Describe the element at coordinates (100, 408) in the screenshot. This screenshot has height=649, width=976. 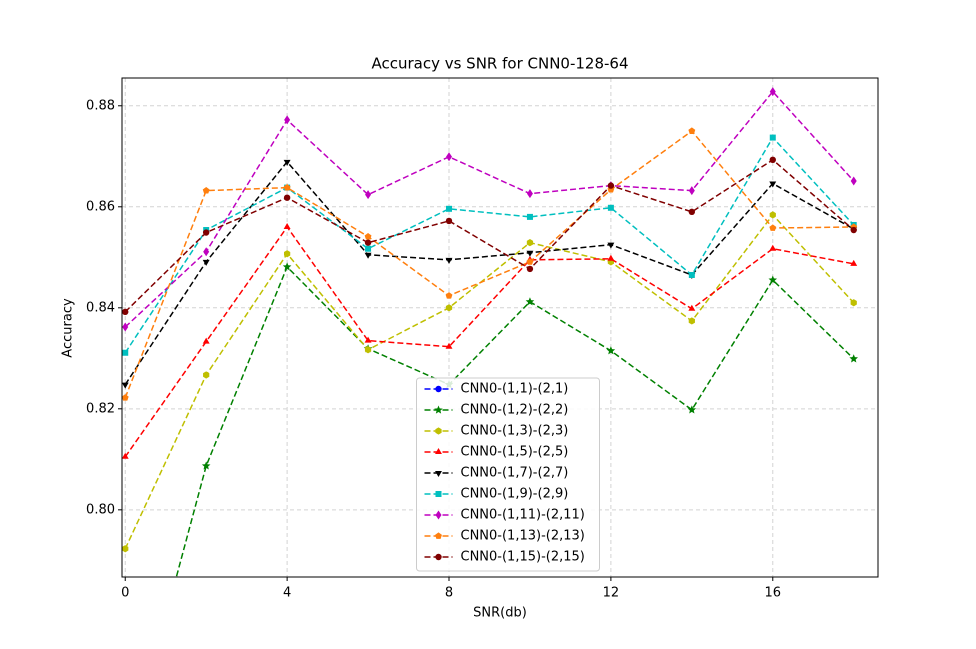
I see `y-tick-label: 0.82` at that location.